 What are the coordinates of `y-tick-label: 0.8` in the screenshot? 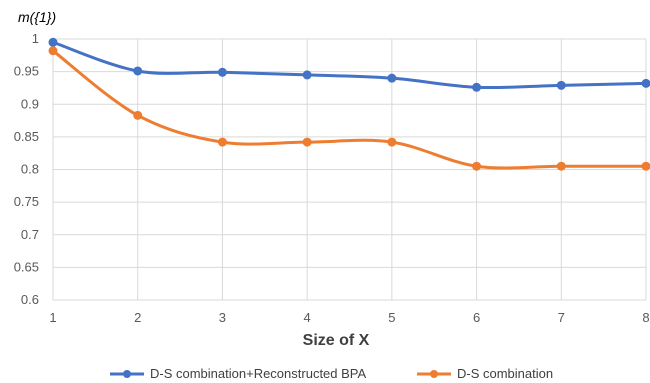 It's located at (30, 169).